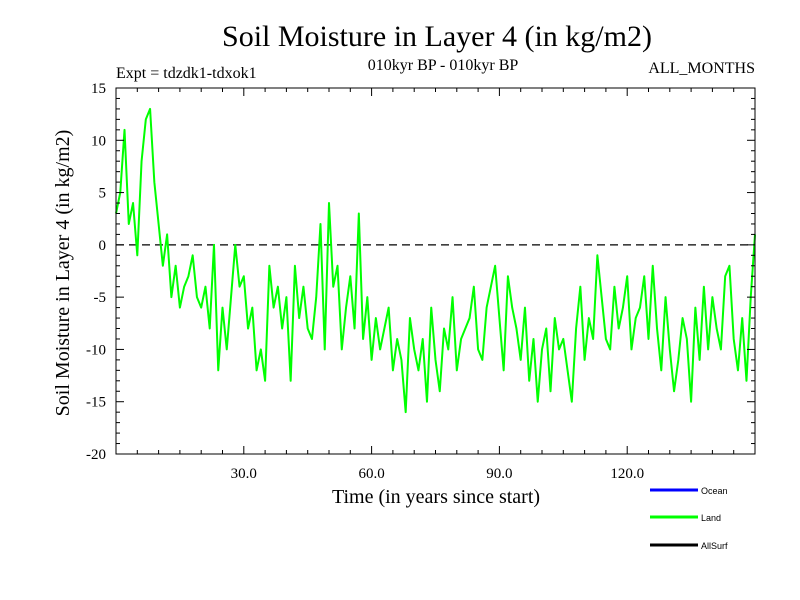  What do you see at coordinates (714, 546) in the screenshot?
I see `legend-allsurf-label: AllSurf` at bounding box center [714, 546].